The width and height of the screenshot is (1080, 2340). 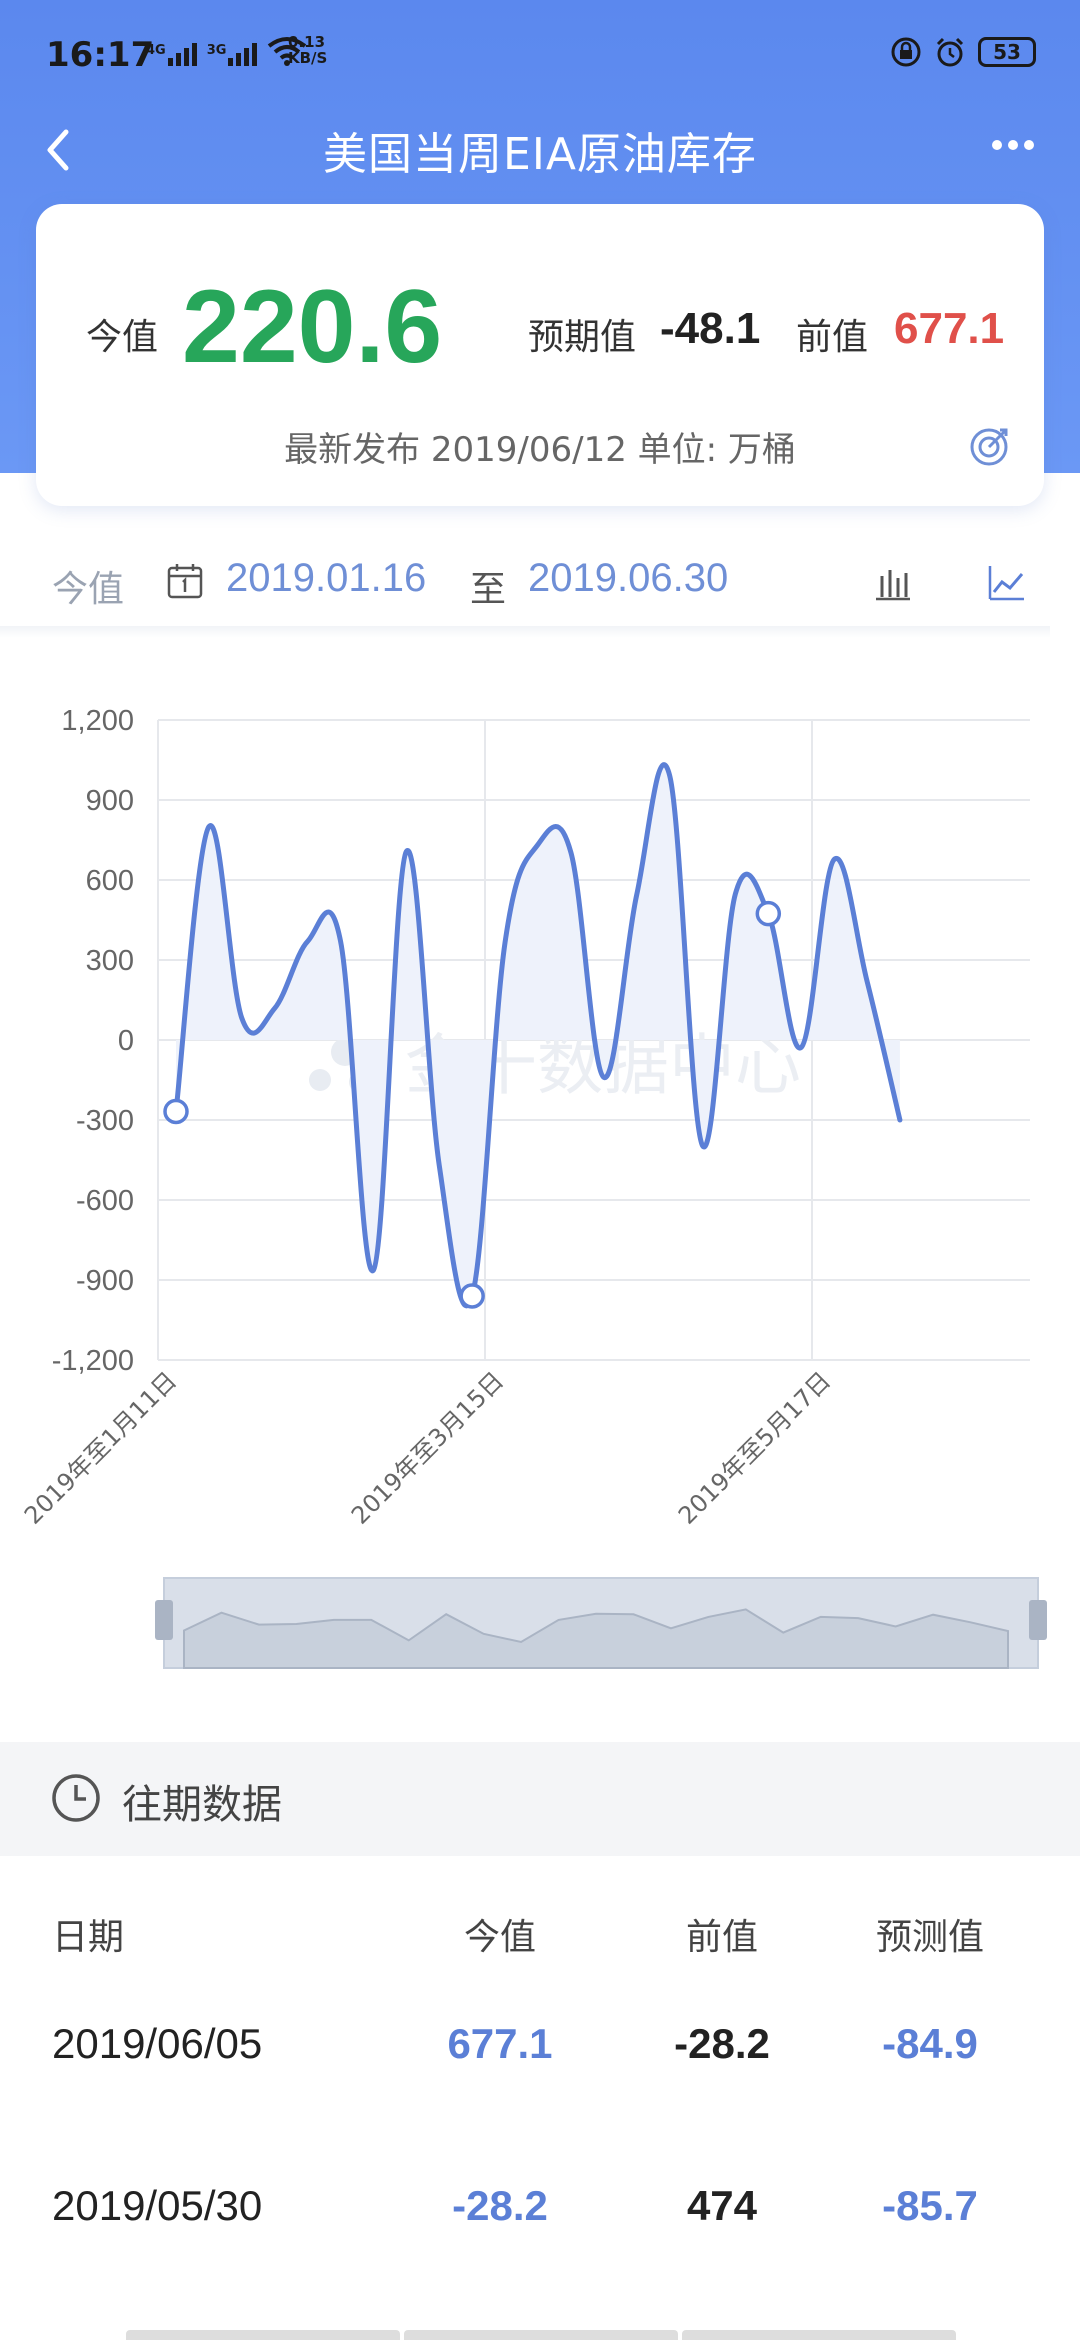 What do you see at coordinates (156, 50) in the screenshot?
I see `network-type-1: 4G` at bounding box center [156, 50].